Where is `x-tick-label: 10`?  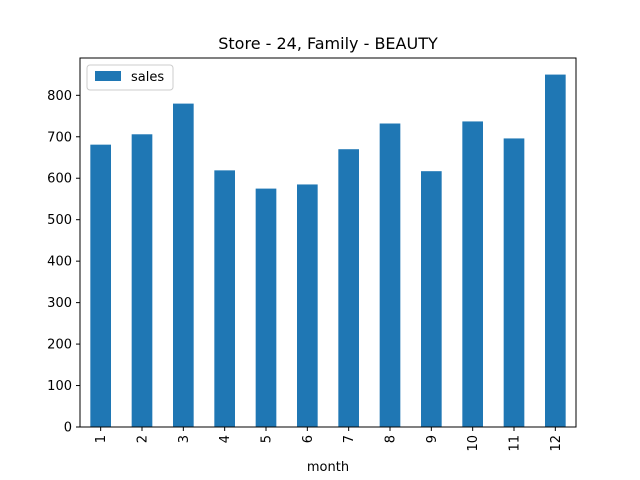 x-tick-label: 10 is located at coordinates (473, 443).